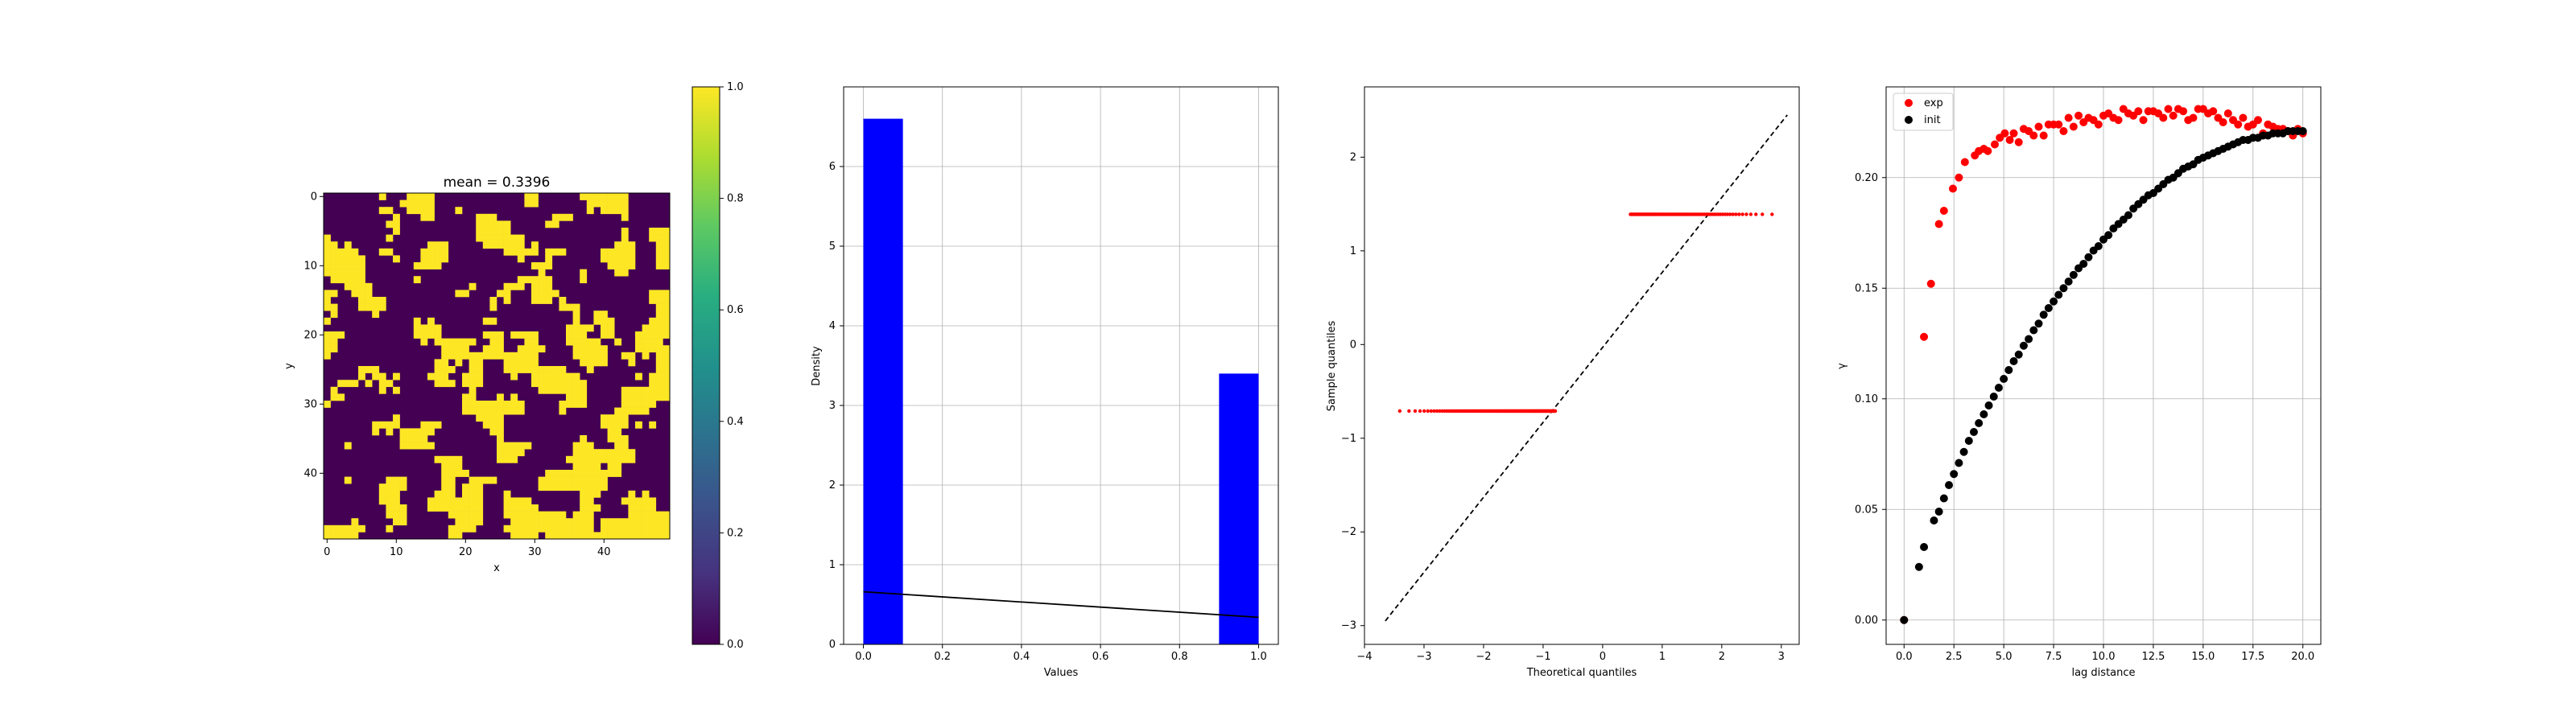  What do you see at coordinates (2103, 673) in the screenshot?
I see `variogram-x-label: lag distance` at bounding box center [2103, 673].